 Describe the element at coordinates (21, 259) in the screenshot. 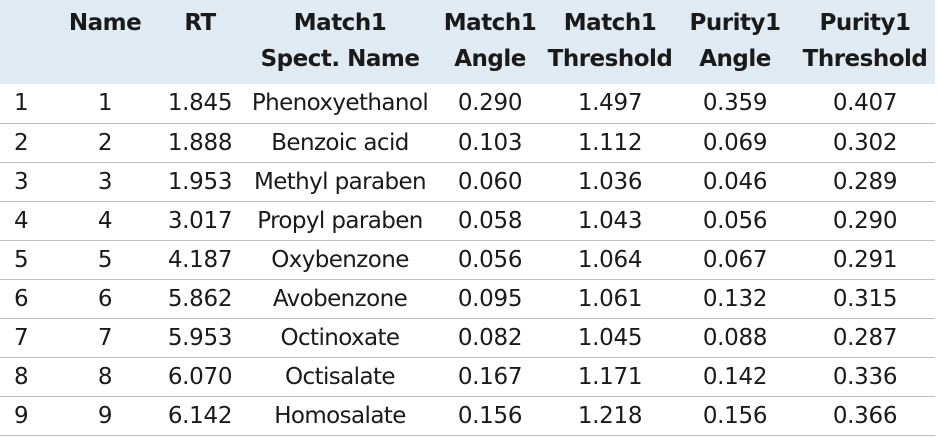

I see `row-index: 5` at that location.